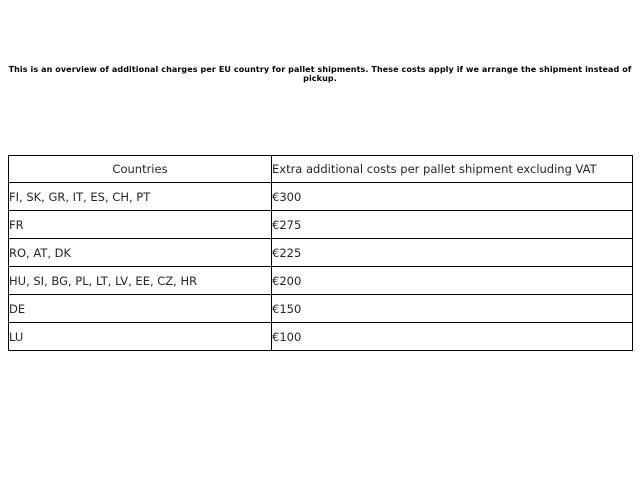 This screenshot has width=640, height=480. Describe the element at coordinates (452, 308) in the screenshot. I see `cost-cell: €150` at that location.